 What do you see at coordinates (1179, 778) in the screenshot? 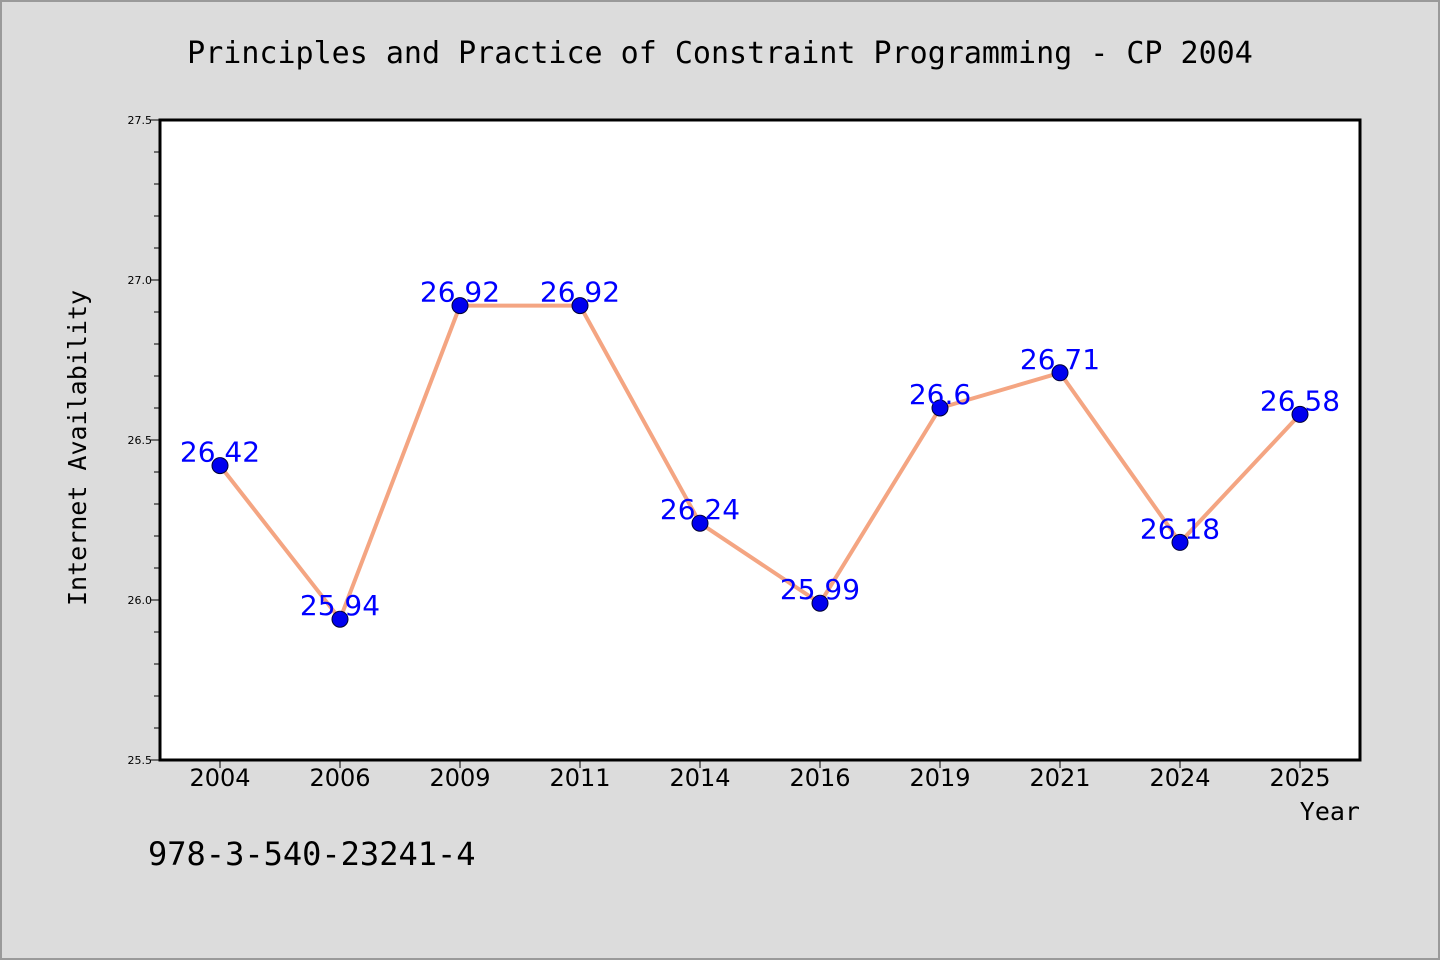
I see `x-tick-label: 2024` at bounding box center [1179, 778].